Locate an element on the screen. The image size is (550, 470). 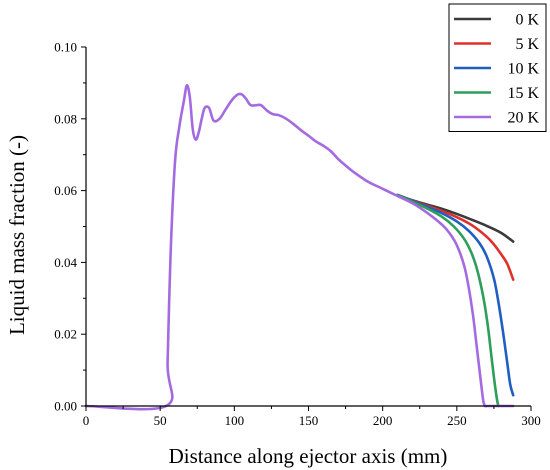
y-tick-label: 0.04 is located at coordinates (65, 262).